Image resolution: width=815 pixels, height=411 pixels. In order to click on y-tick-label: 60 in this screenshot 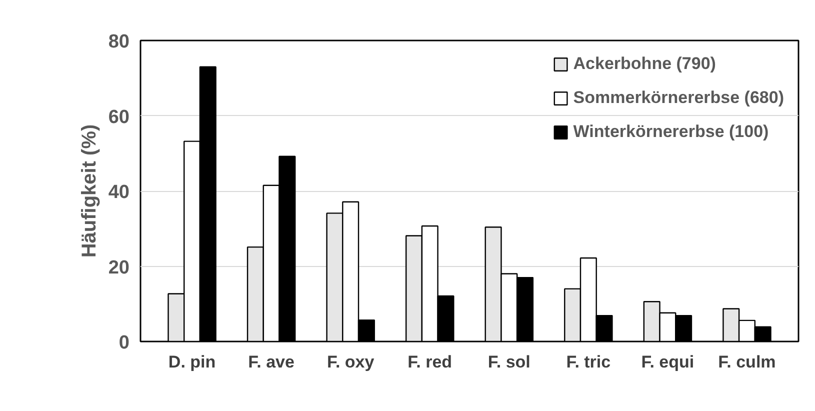, I will do `click(119, 117)`.